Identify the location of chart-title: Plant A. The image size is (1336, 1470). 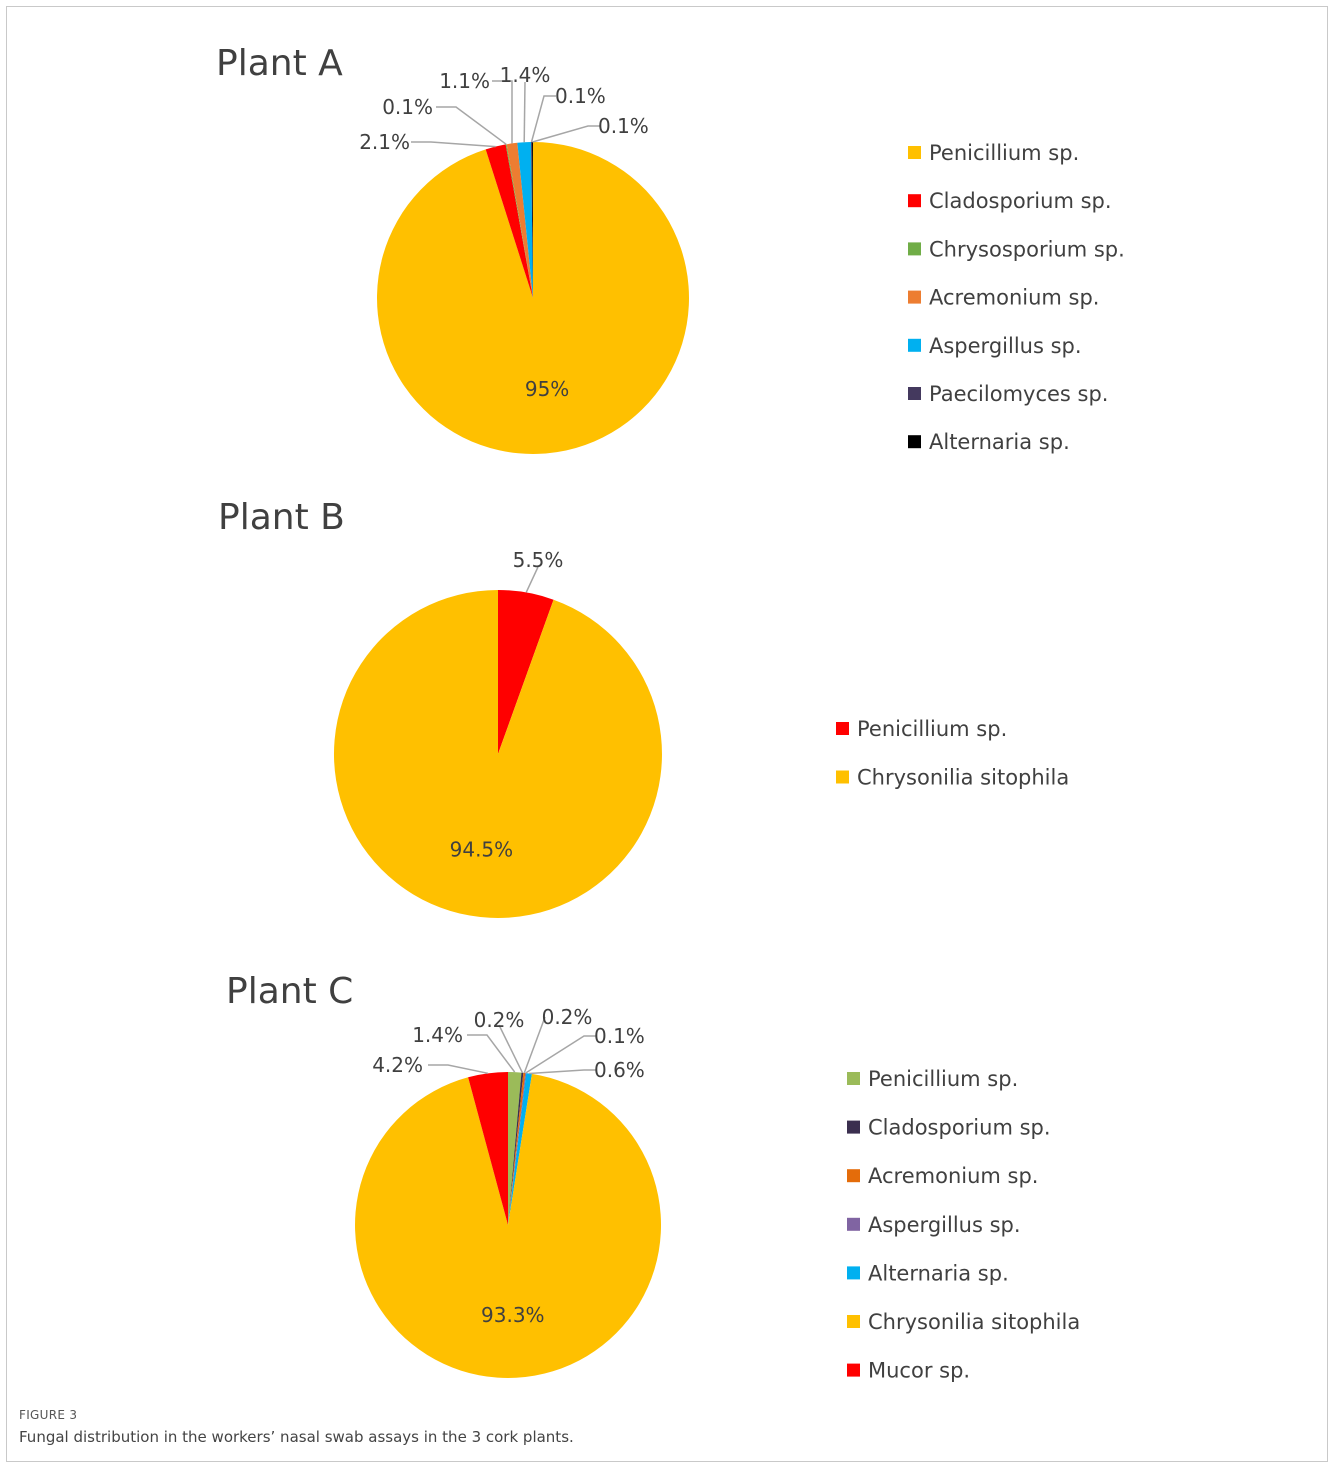
(279, 63).